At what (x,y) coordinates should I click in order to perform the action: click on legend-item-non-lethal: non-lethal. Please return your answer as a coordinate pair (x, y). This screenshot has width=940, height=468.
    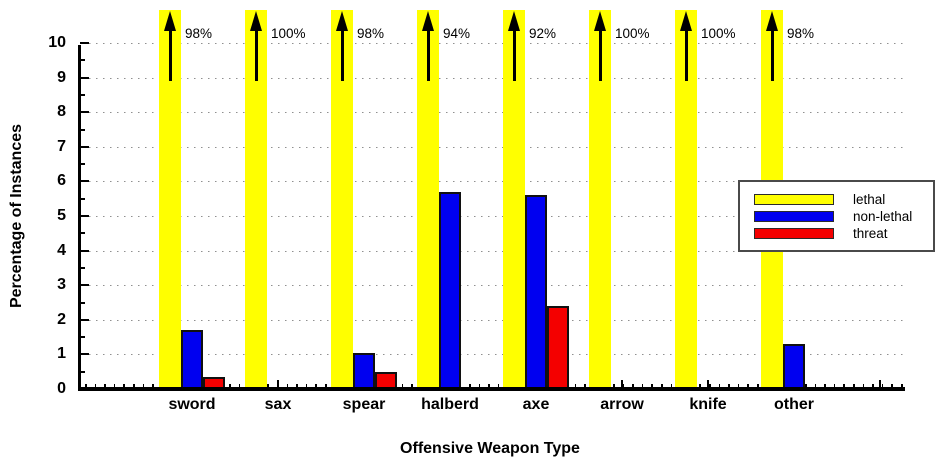
    Looking at the image, I should click on (843, 216).